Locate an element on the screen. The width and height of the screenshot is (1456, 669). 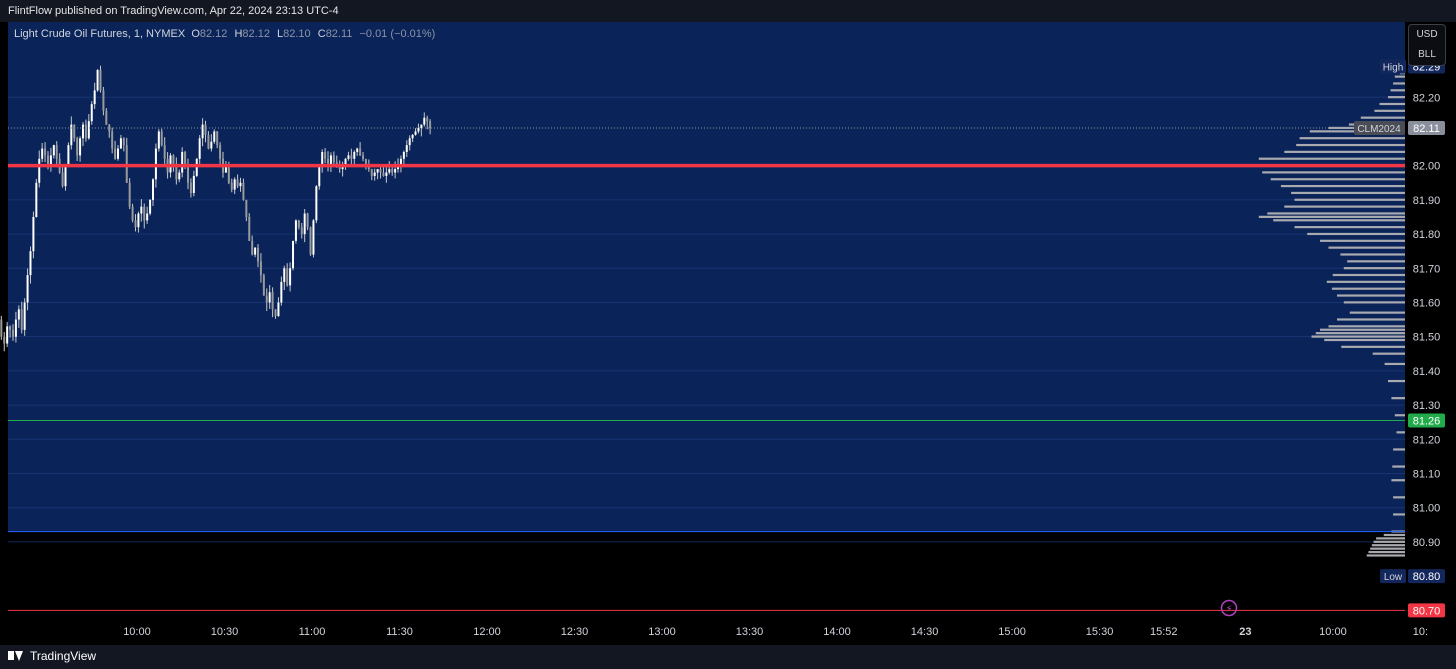
last-price-symbol-tag is located at coordinates (1379, 128).